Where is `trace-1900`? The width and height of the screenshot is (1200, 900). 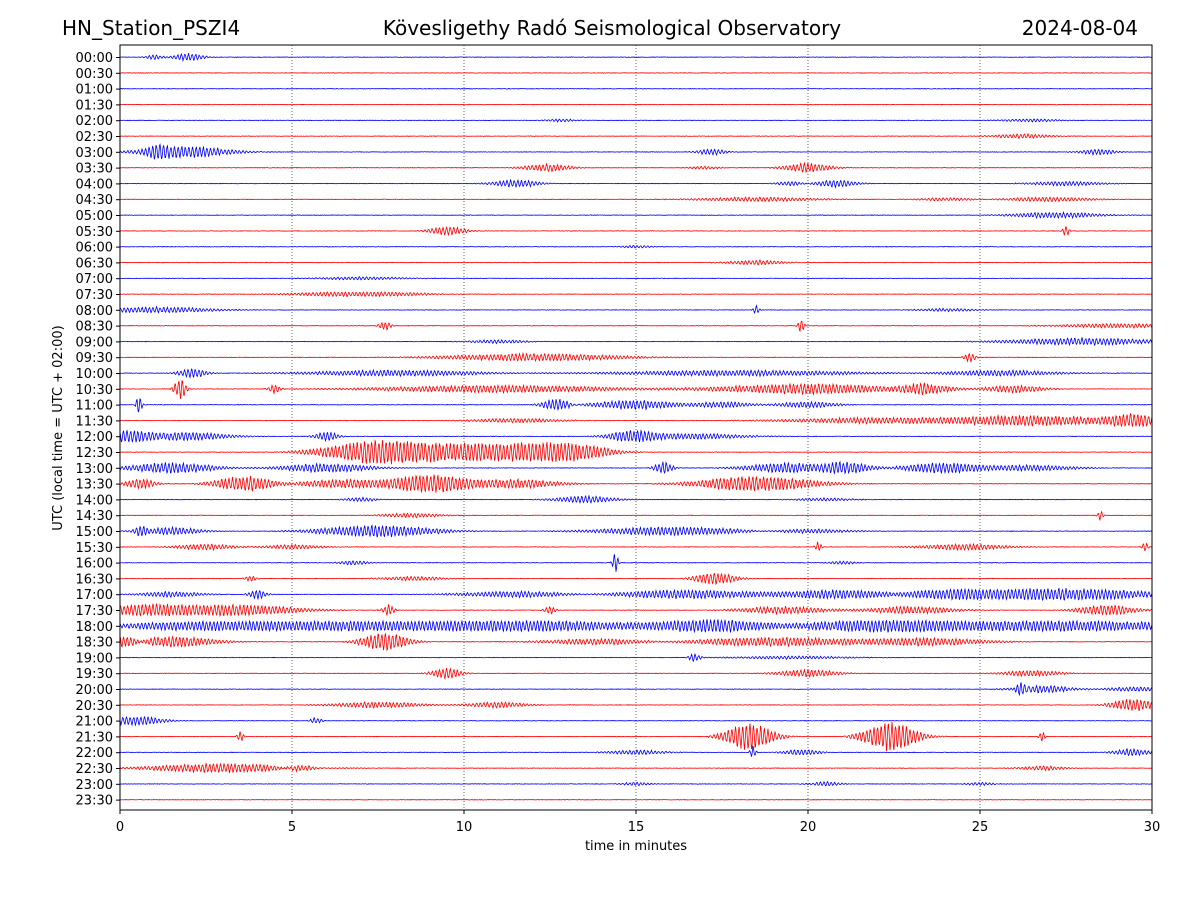 trace-1900 is located at coordinates (636, 657).